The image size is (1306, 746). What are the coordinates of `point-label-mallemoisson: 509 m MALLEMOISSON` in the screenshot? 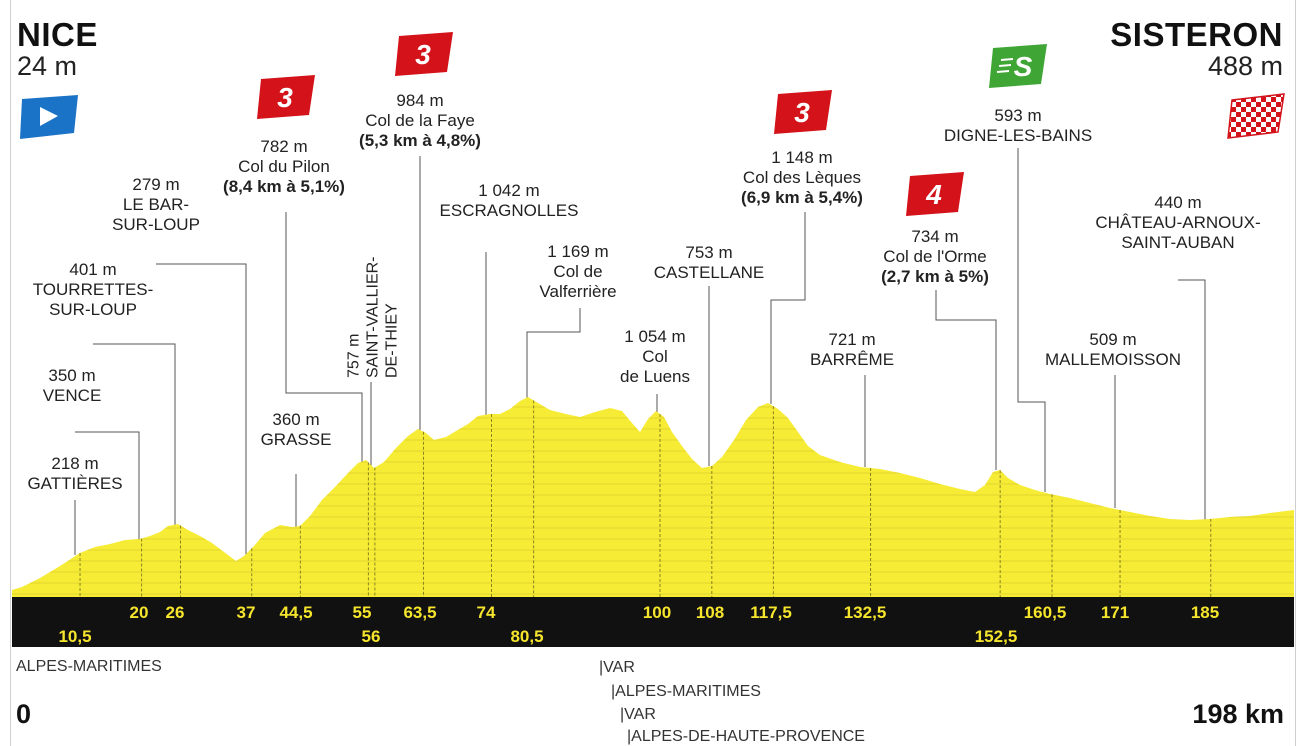 It's located at (1113, 350).